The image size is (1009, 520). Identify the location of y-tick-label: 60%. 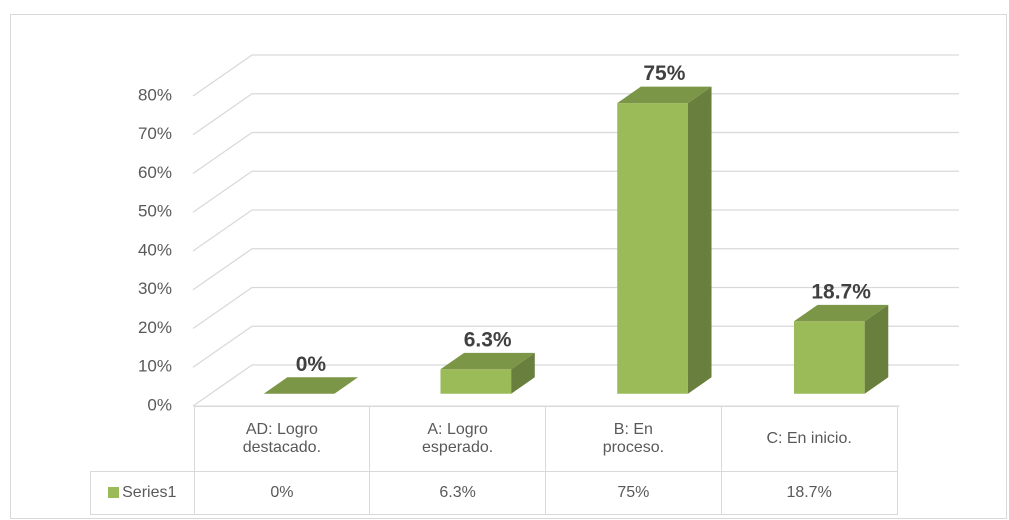
(155, 172).